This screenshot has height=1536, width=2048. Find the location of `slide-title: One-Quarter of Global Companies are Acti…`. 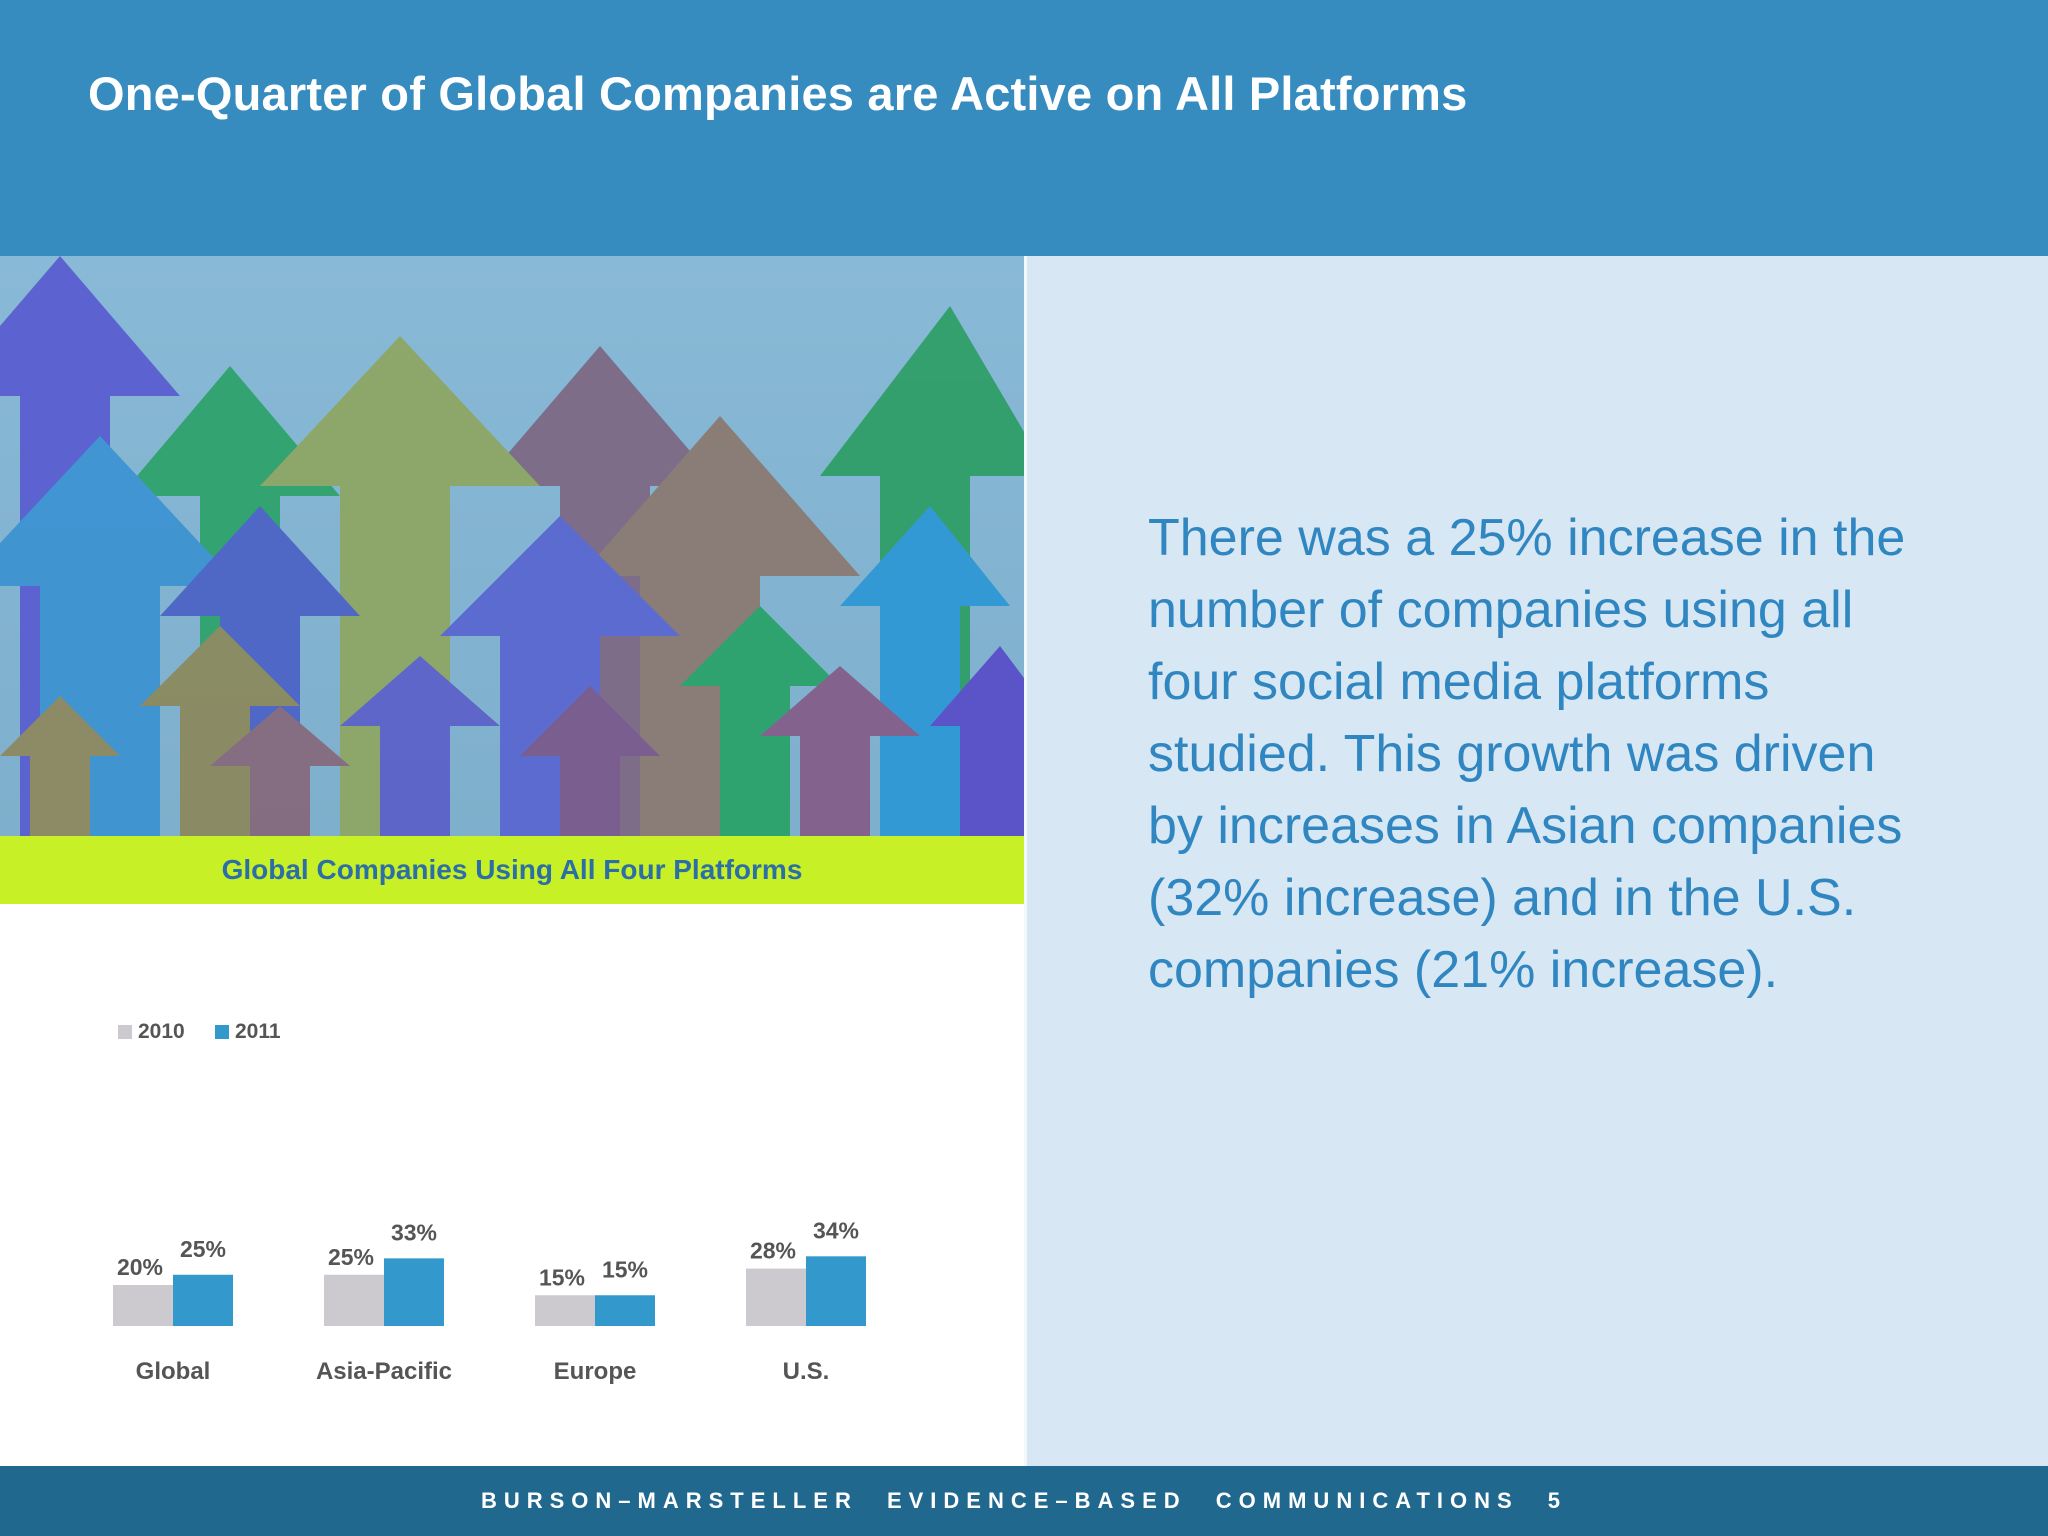

slide-title: One-Quarter of Global Companies are Acti… is located at coordinates (778, 93).